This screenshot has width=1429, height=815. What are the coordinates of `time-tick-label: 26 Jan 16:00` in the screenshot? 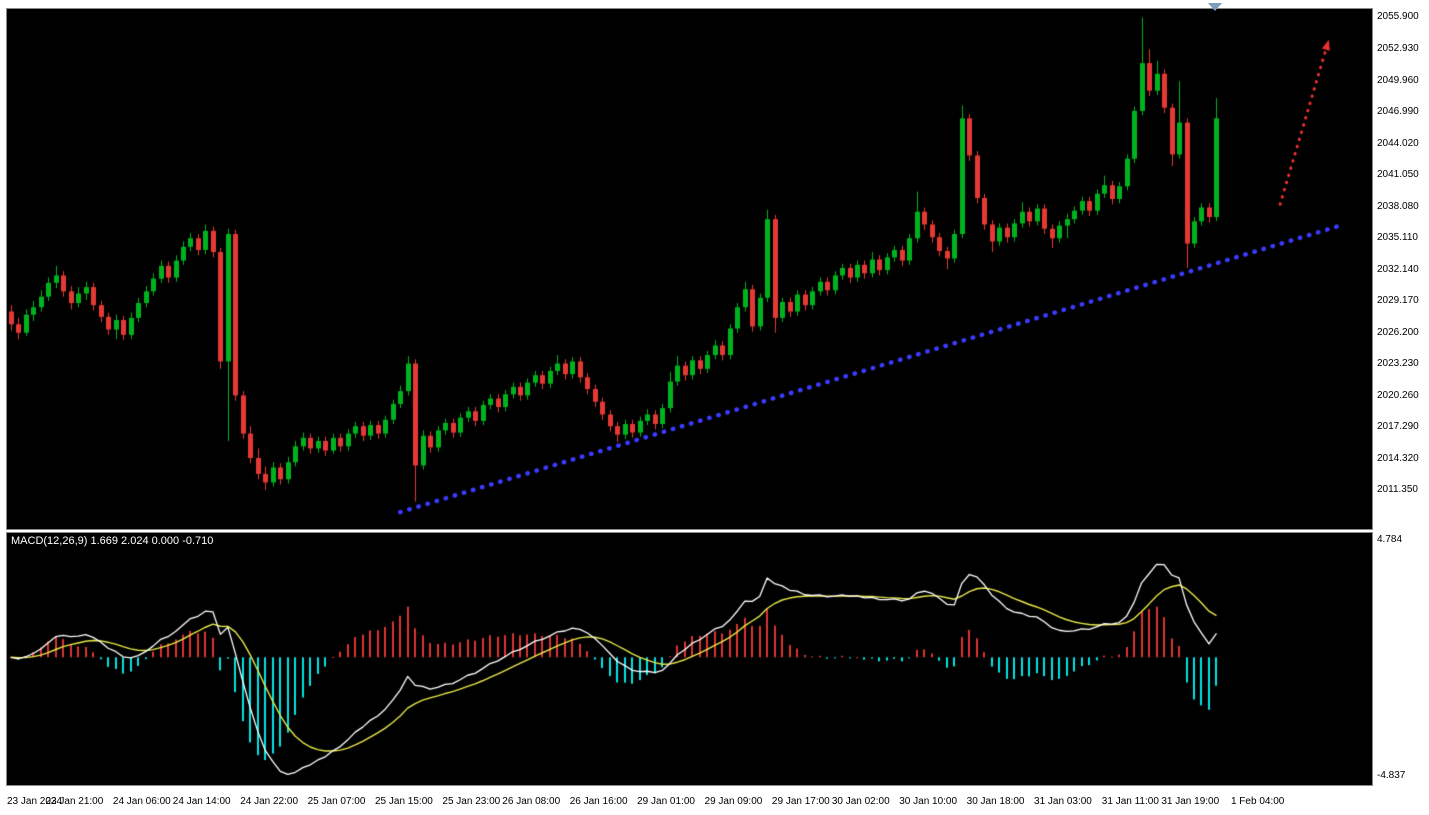 It's located at (598, 801).